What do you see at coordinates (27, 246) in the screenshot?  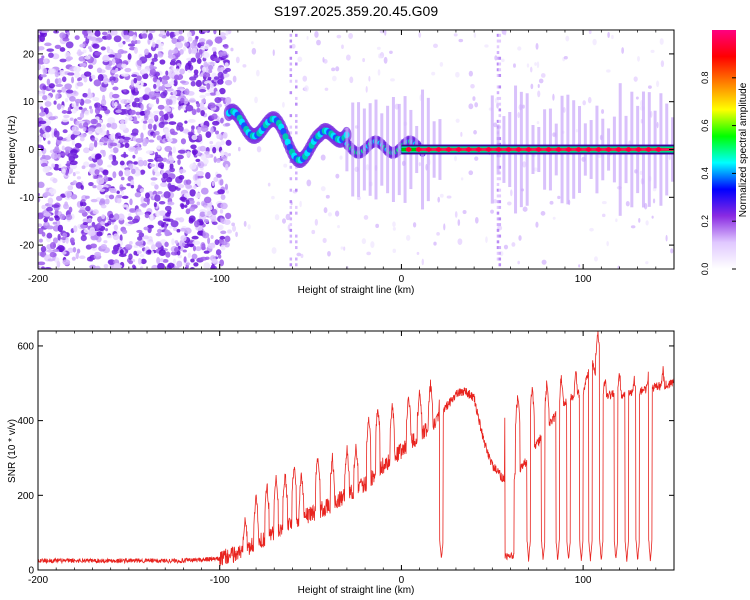 I see `heatmap-y-tick-label: -20` at bounding box center [27, 246].